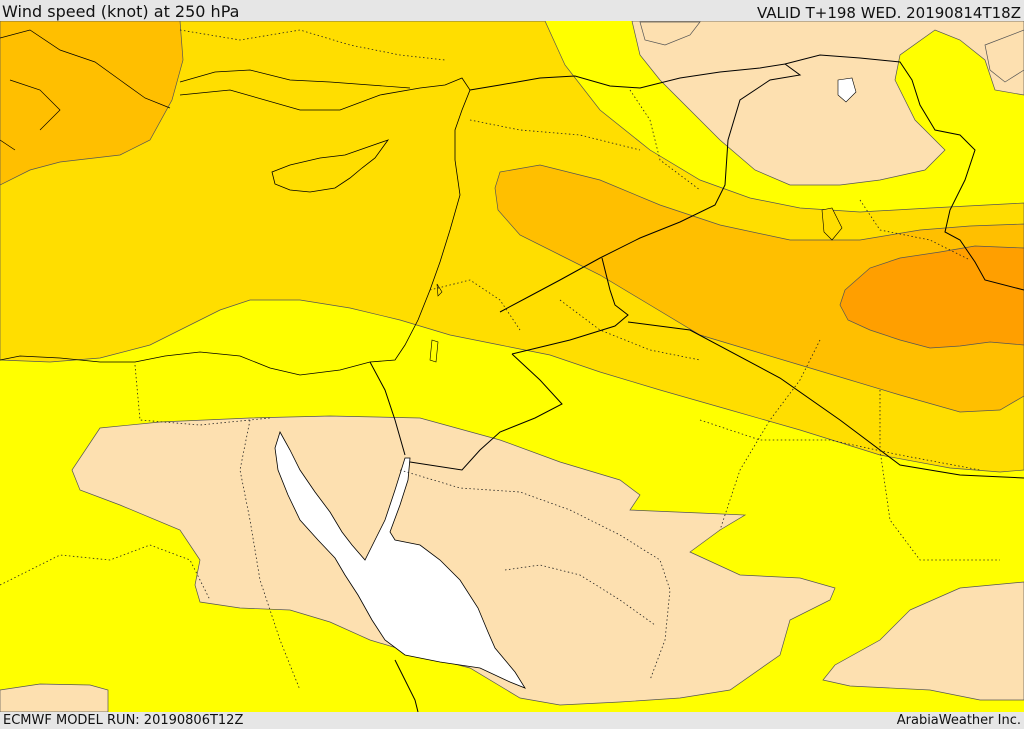  What do you see at coordinates (54, 697) in the screenshot?
I see `light-wind-southwest` at bounding box center [54, 697].